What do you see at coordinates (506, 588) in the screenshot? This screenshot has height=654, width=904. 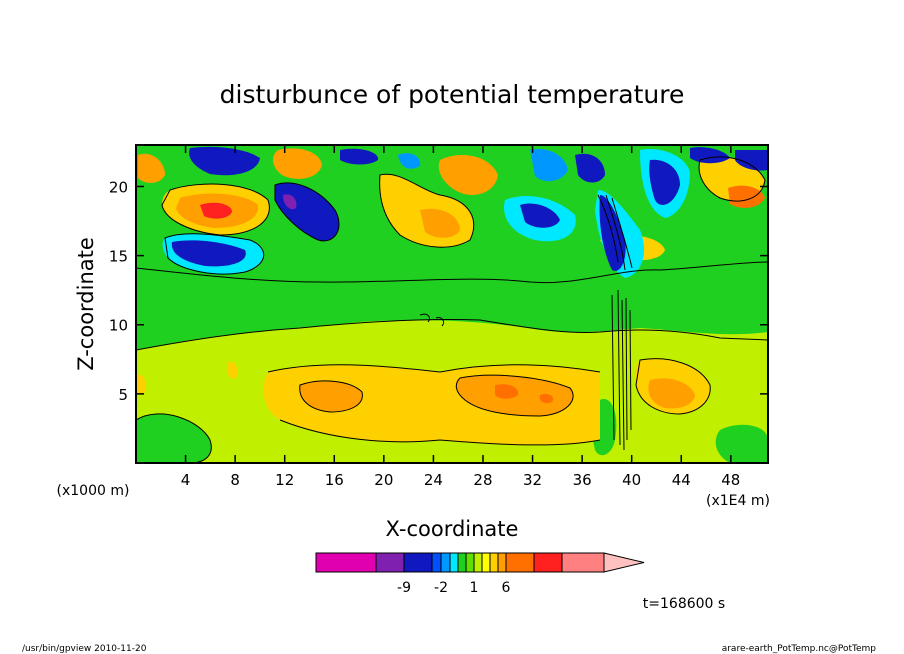 I see `colorbar-label: 6` at bounding box center [506, 588].